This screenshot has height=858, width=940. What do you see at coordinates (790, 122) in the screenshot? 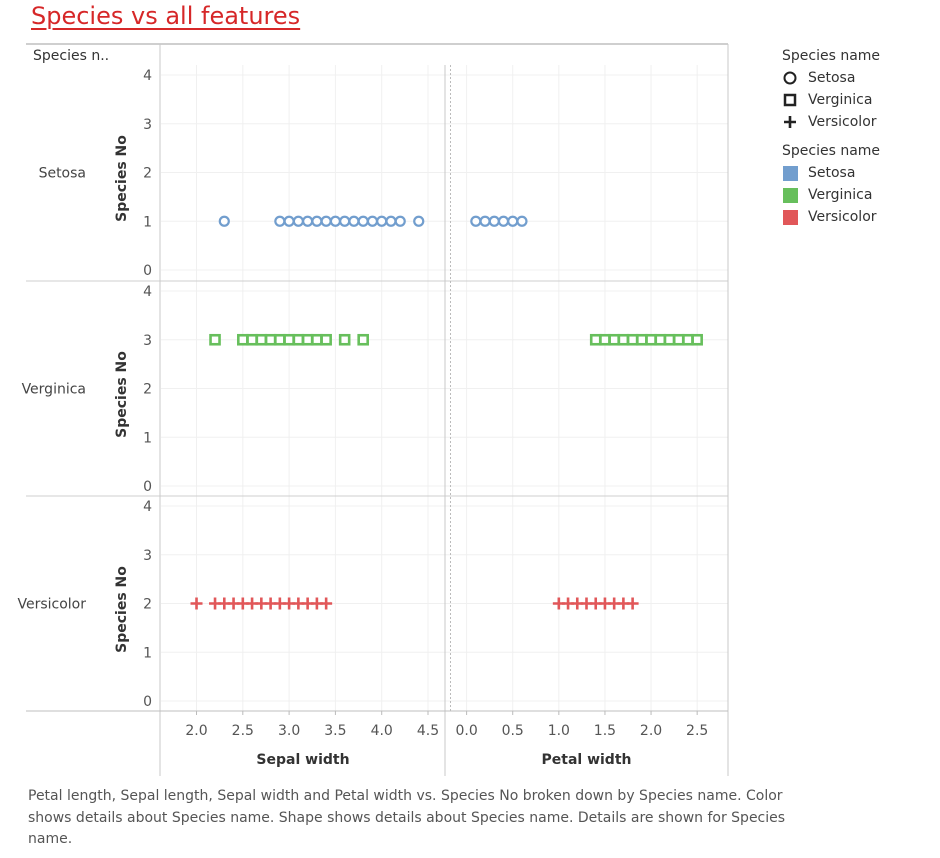
I see `plus-icon` at bounding box center [790, 122].